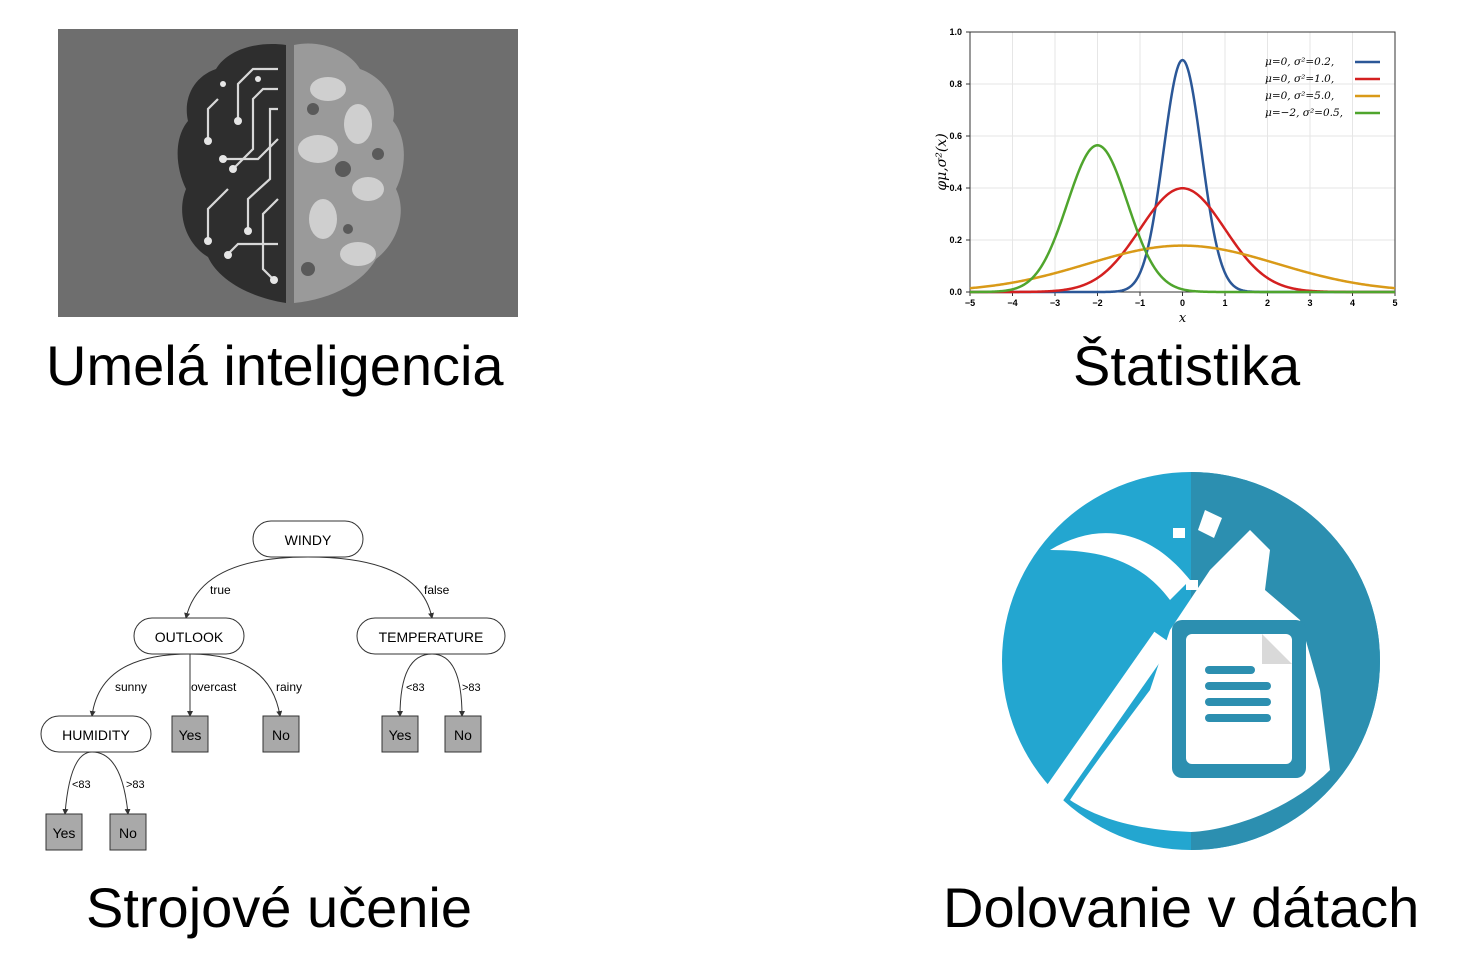 The image size is (1467, 967). I want to click on y-tick-label: 0.0, so click(955, 292).